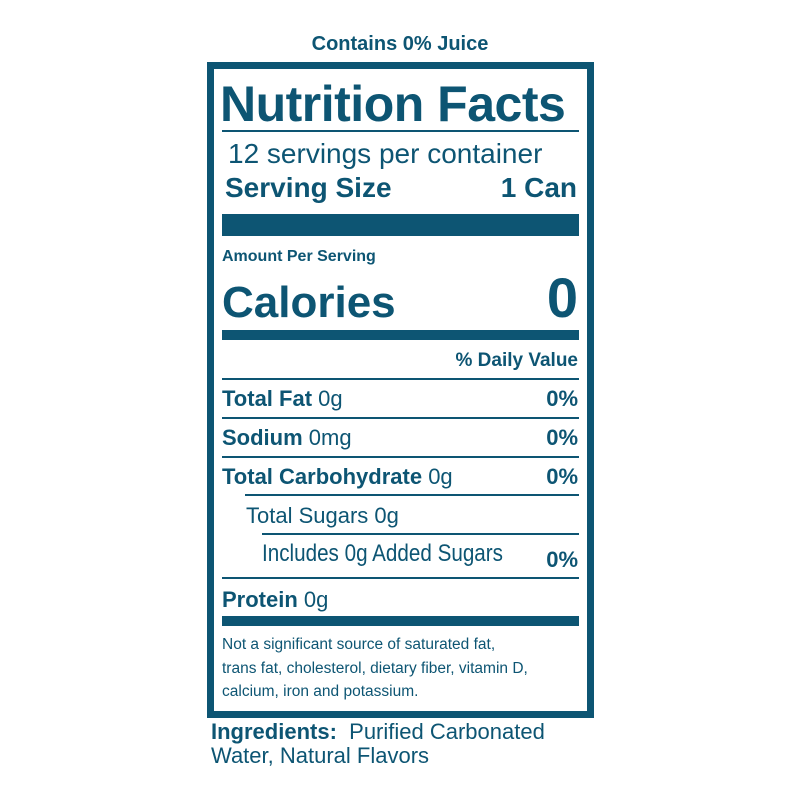 The height and width of the screenshot is (800, 800). Describe the element at coordinates (400, 225) in the screenshot. I see `thick-bar` at that location.